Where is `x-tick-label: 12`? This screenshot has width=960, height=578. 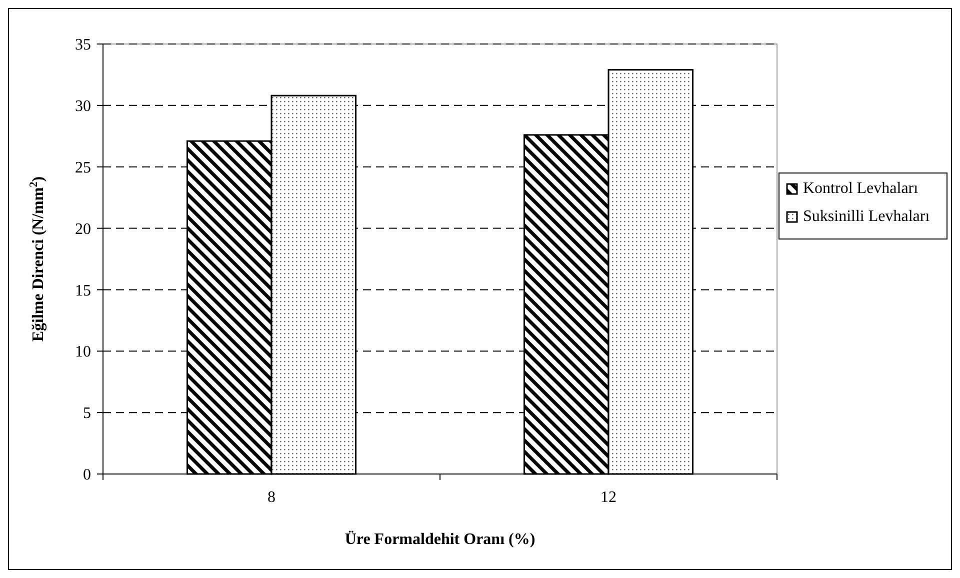
x-tick-label: 12 is located at coordinates (608, 497).